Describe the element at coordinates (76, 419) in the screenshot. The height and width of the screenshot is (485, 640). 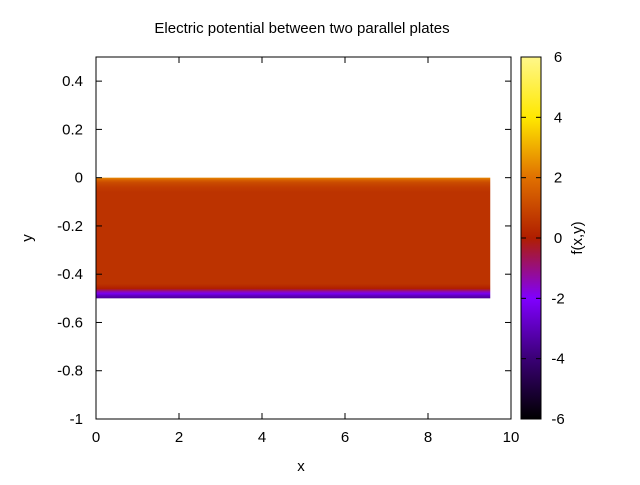
I see `y-tick-label: -1` at that location.